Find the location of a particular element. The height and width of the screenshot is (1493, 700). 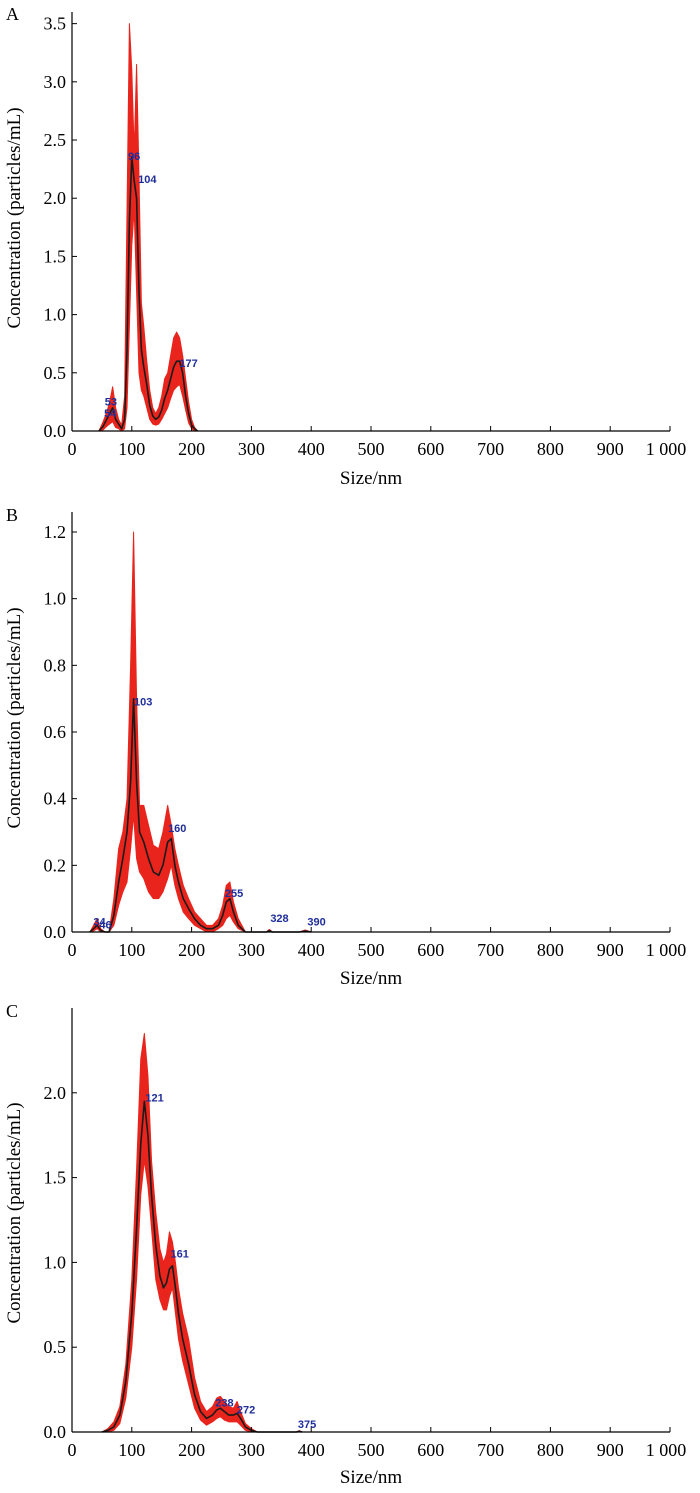

y-tick-label: 3.5 is located at coordinates (55, 24).